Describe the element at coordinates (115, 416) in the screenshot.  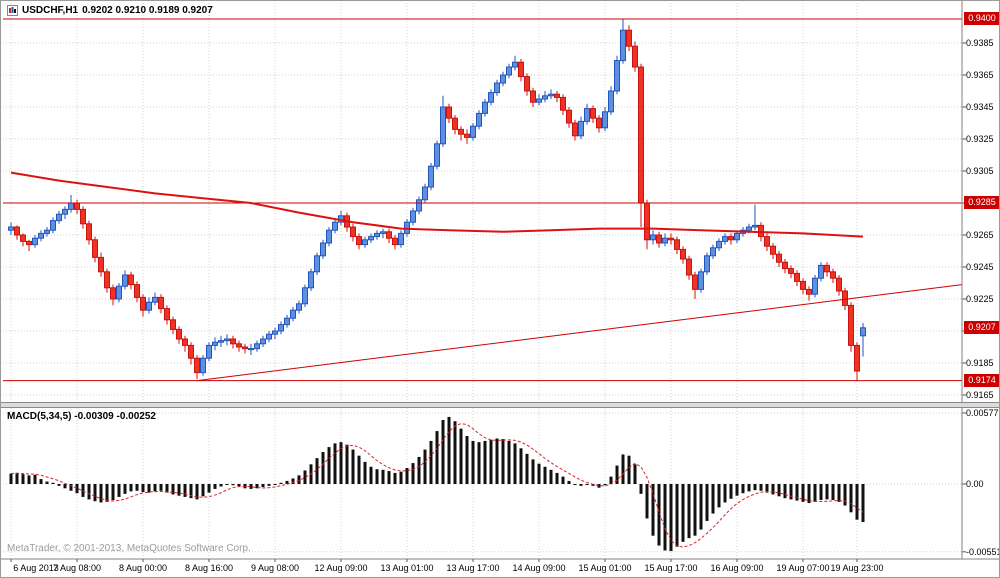
I see `macd-indicator-values: -0.00309 -0.00252` at that location.